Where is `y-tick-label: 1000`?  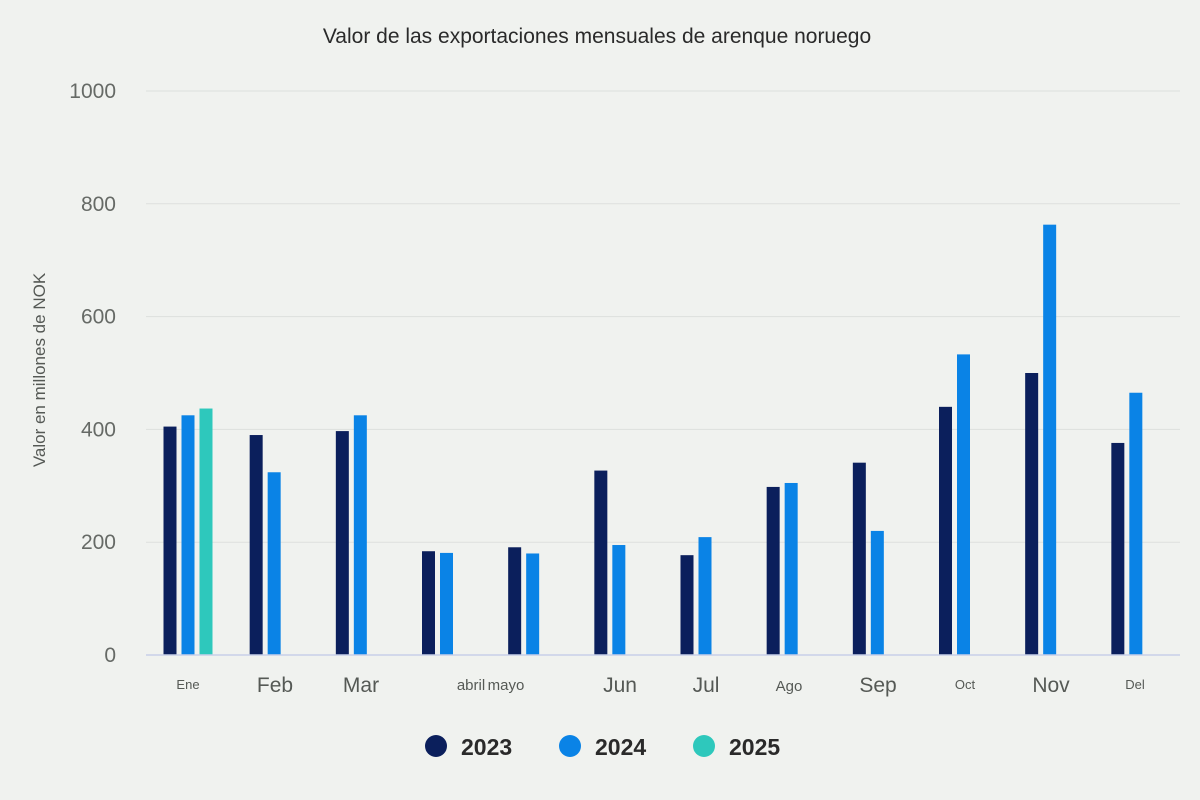
y-tick-label: 1000 is located at coordinates (92, 91).